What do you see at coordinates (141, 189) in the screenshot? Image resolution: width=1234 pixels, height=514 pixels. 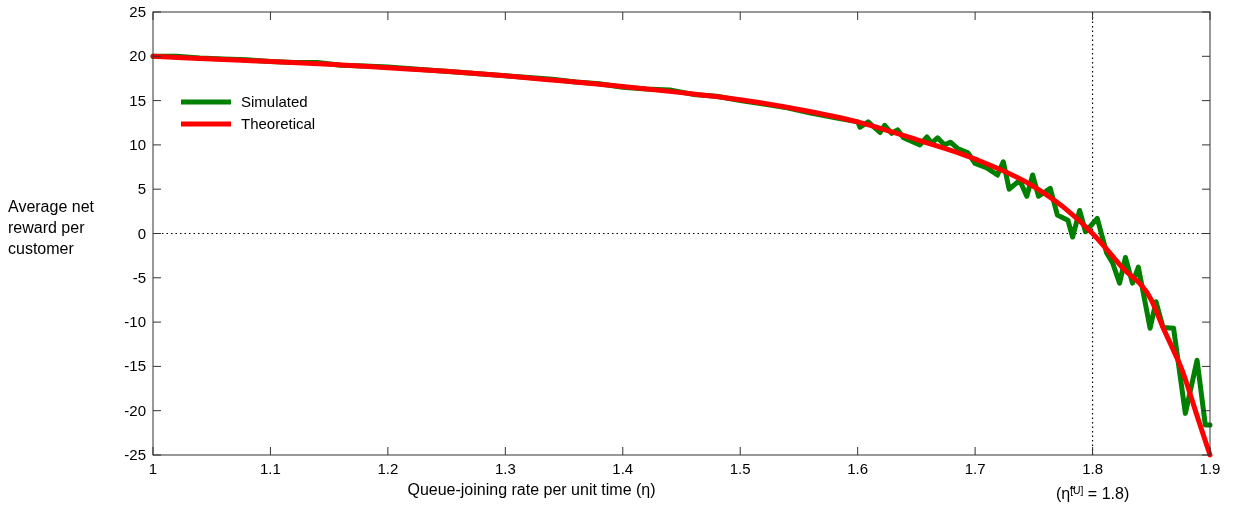 I see `y-tick-label: 5` at bounding box center [141, 189].